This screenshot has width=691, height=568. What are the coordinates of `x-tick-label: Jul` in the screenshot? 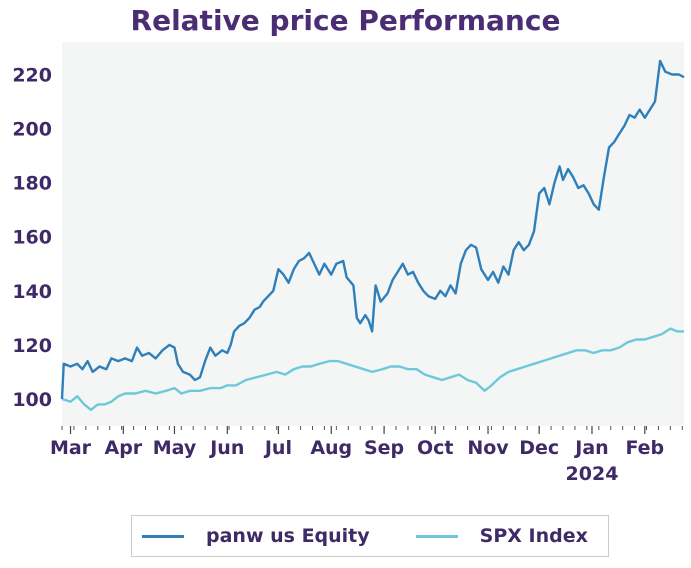 It's located at (277, 448).